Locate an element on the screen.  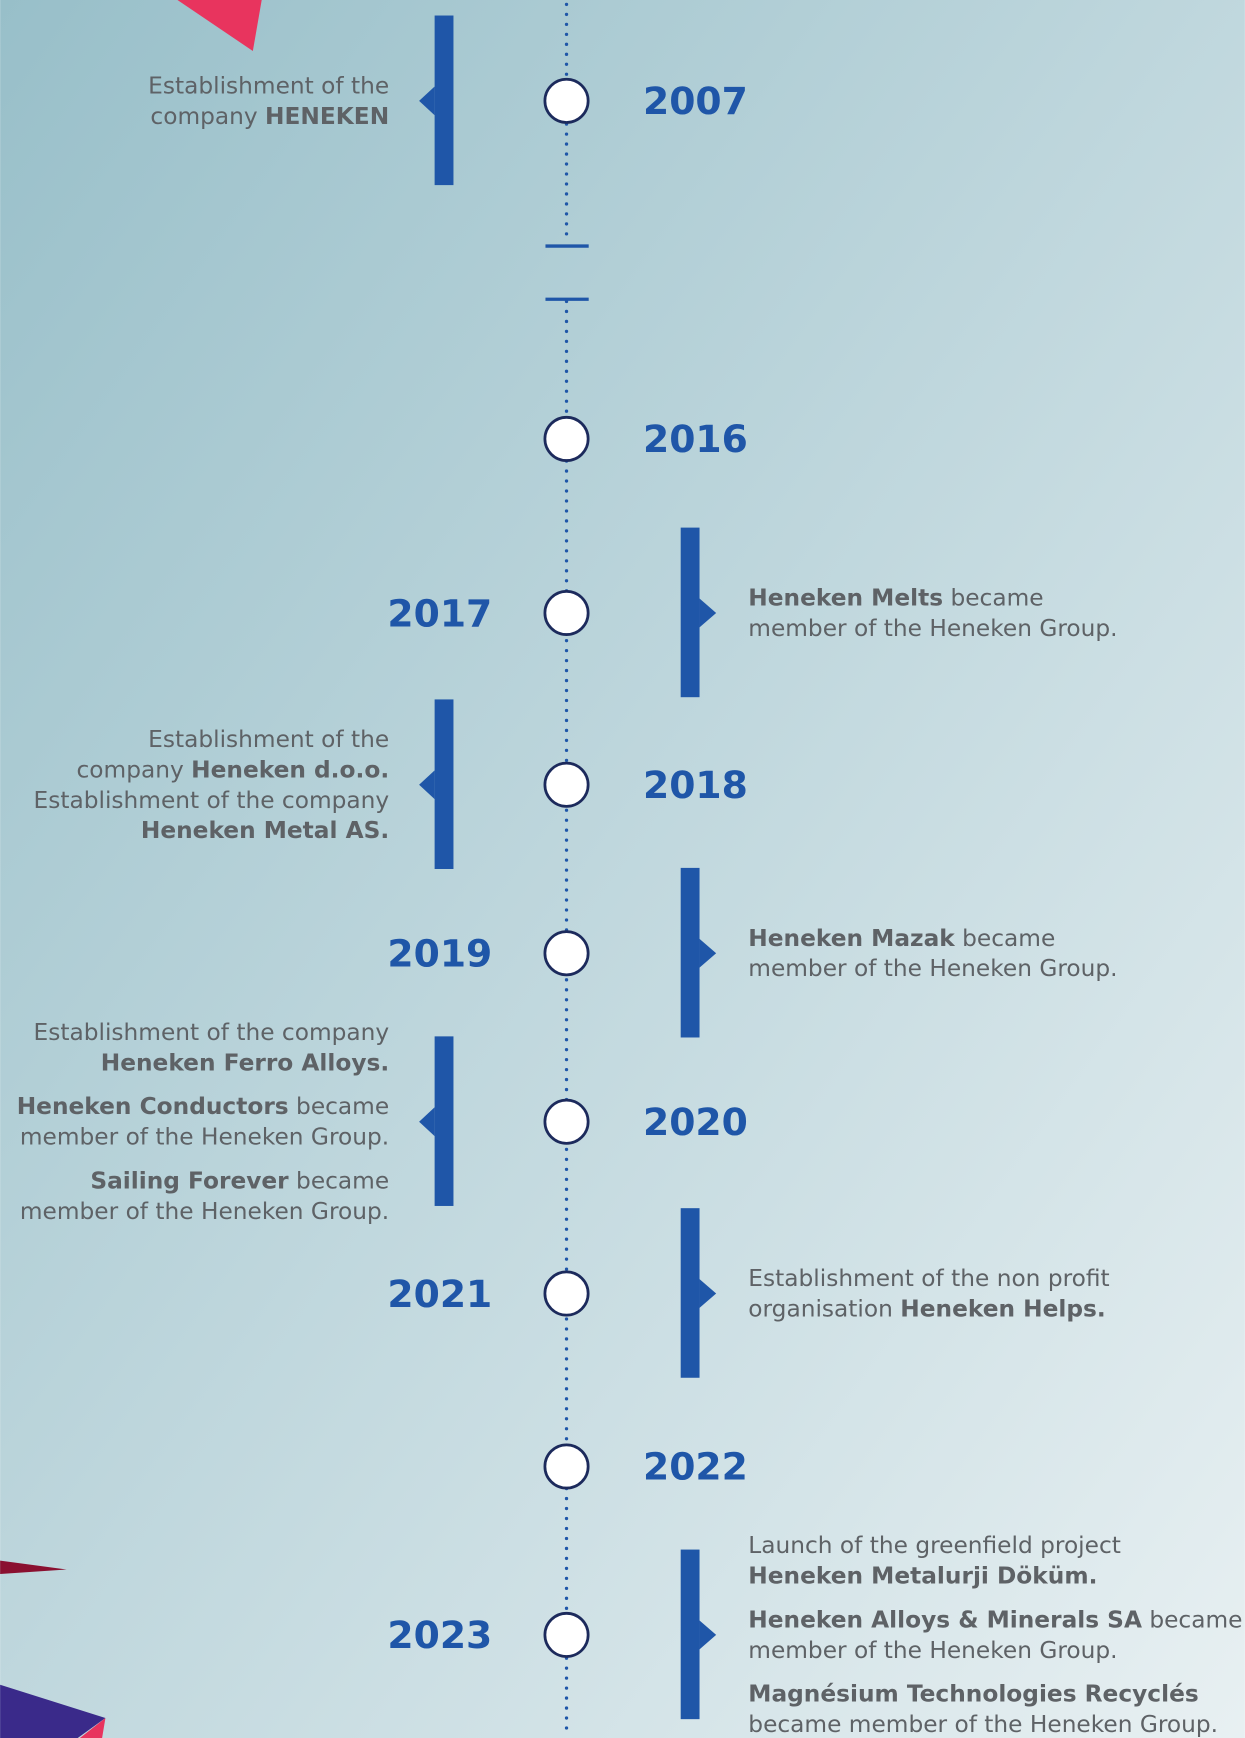
note-line: Launch of the greenfield project is located at coordinates (934, 1545).